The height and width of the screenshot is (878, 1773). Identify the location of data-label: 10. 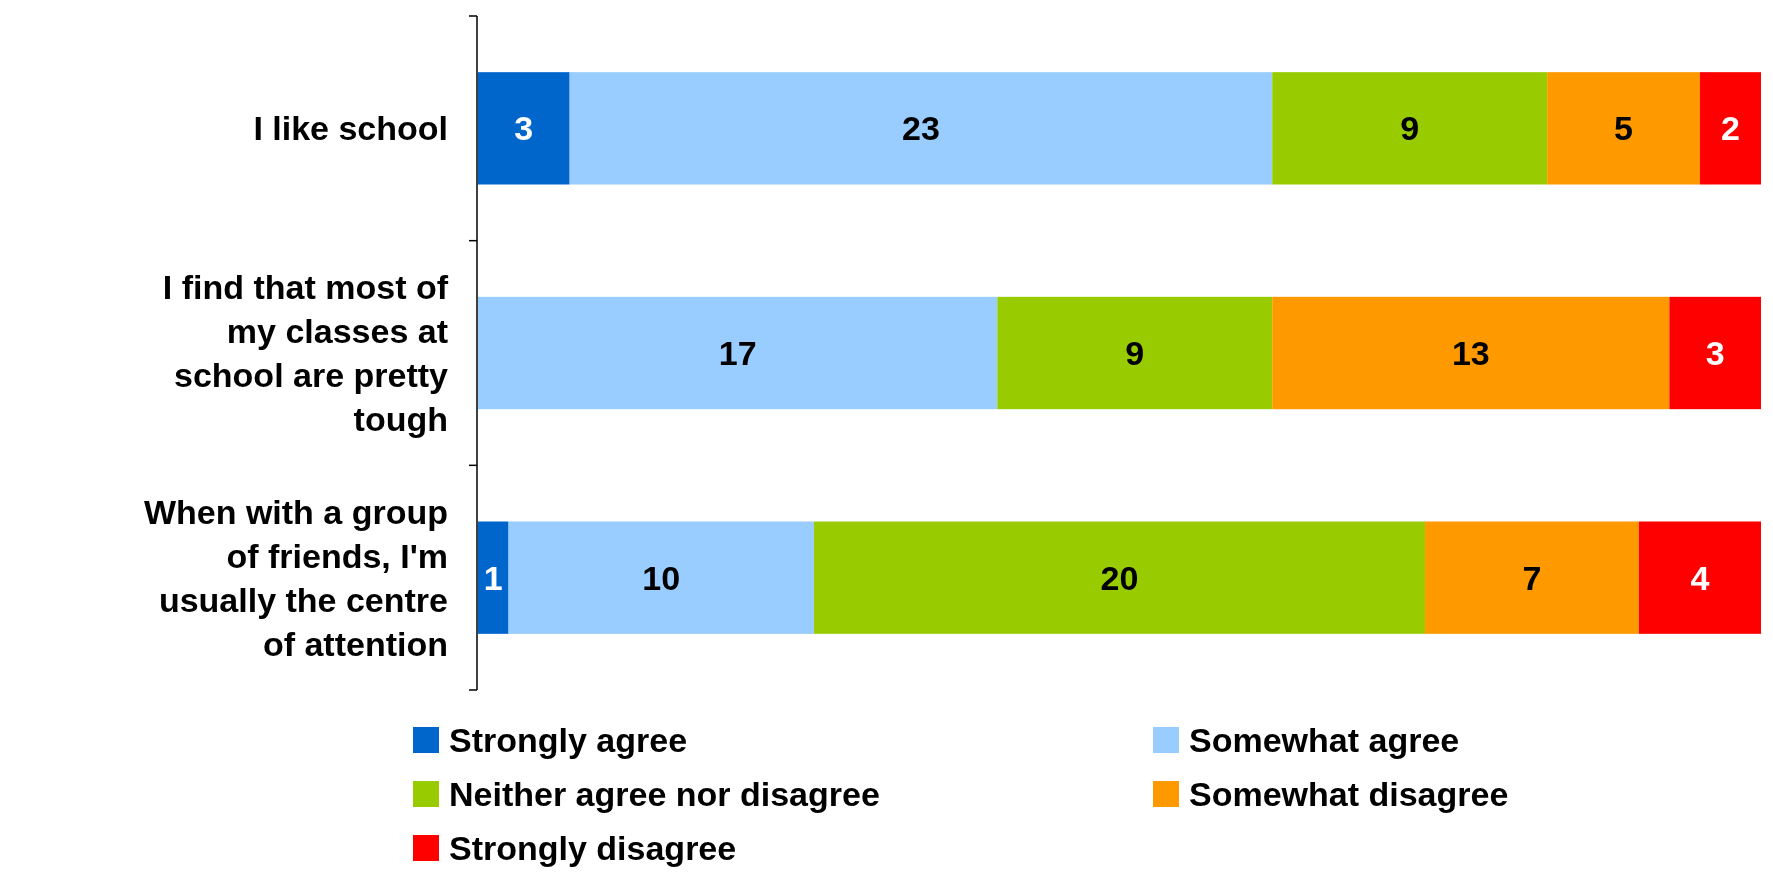
(661, 577).